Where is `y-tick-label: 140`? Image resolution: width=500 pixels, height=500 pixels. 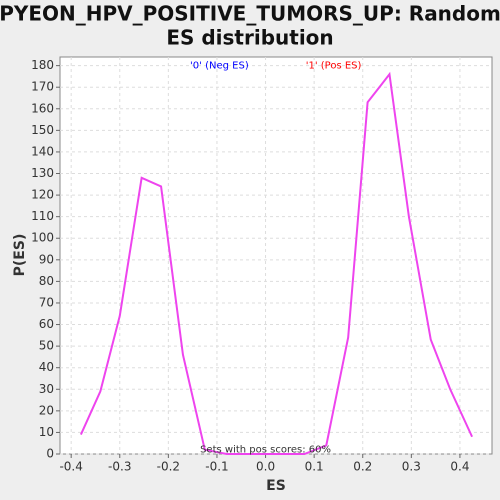 y-tick-label: 140 is located at coordinates (42, 151).